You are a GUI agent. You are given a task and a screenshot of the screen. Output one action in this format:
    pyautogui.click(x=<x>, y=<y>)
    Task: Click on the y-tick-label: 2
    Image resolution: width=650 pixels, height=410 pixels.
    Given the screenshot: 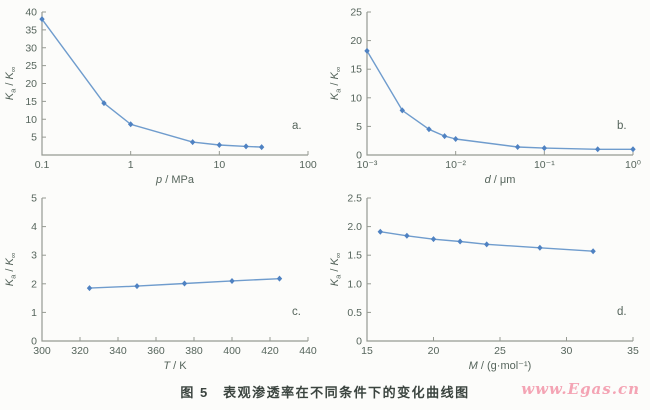 What is the action you would take?
    pyautogui.click(x=34, y=284)
    